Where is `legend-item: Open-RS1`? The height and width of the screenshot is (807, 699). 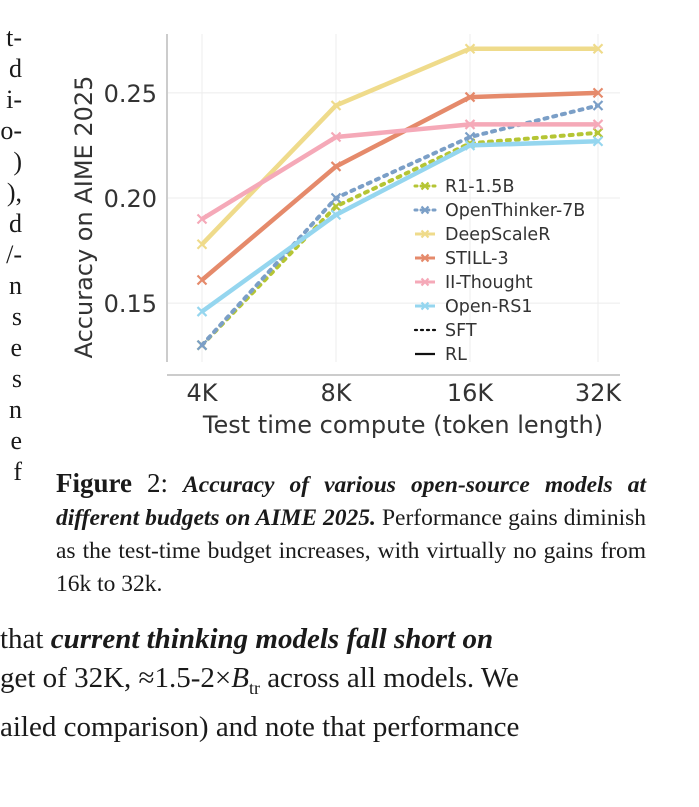
legend-item: Open-RS1 is located at coordinates (473, 307).